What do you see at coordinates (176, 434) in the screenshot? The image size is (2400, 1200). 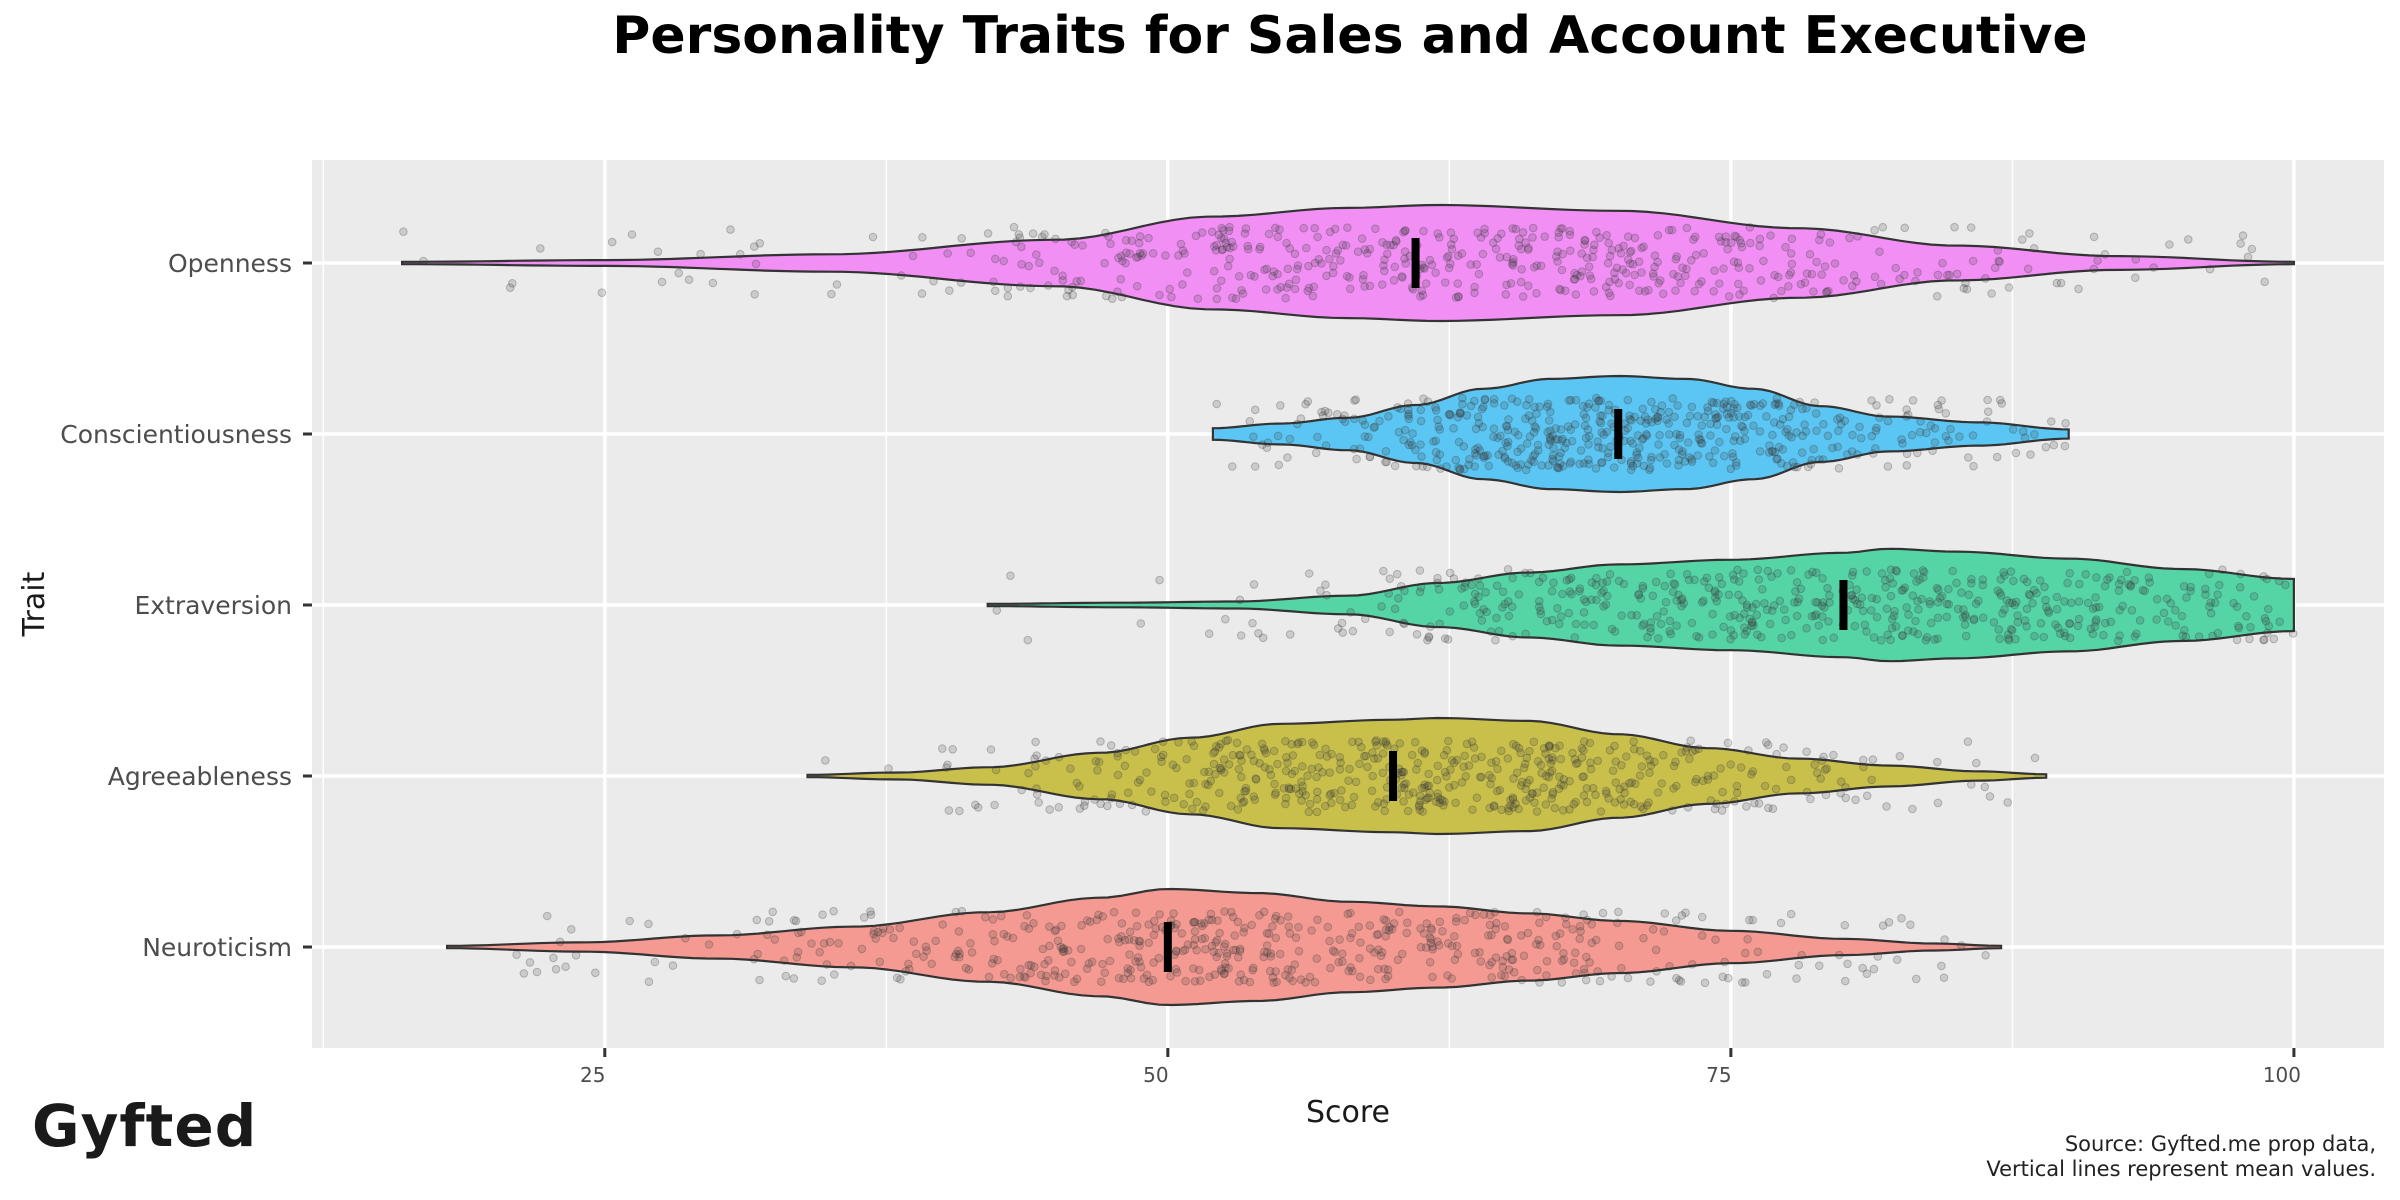 I see `y-tick-label-conscientiousness: Conscientiousness` at bounding box center [176, 434].